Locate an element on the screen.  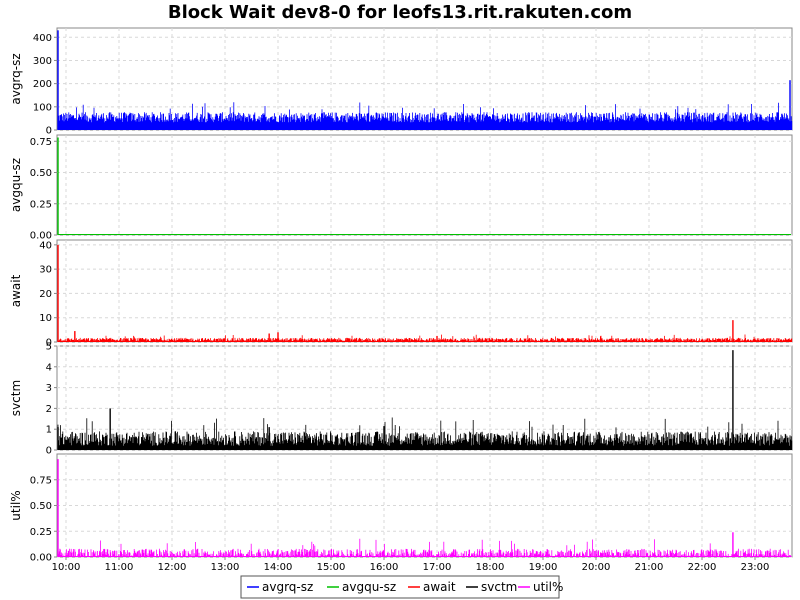
legend-label: await is located at coordinates (439, 587).